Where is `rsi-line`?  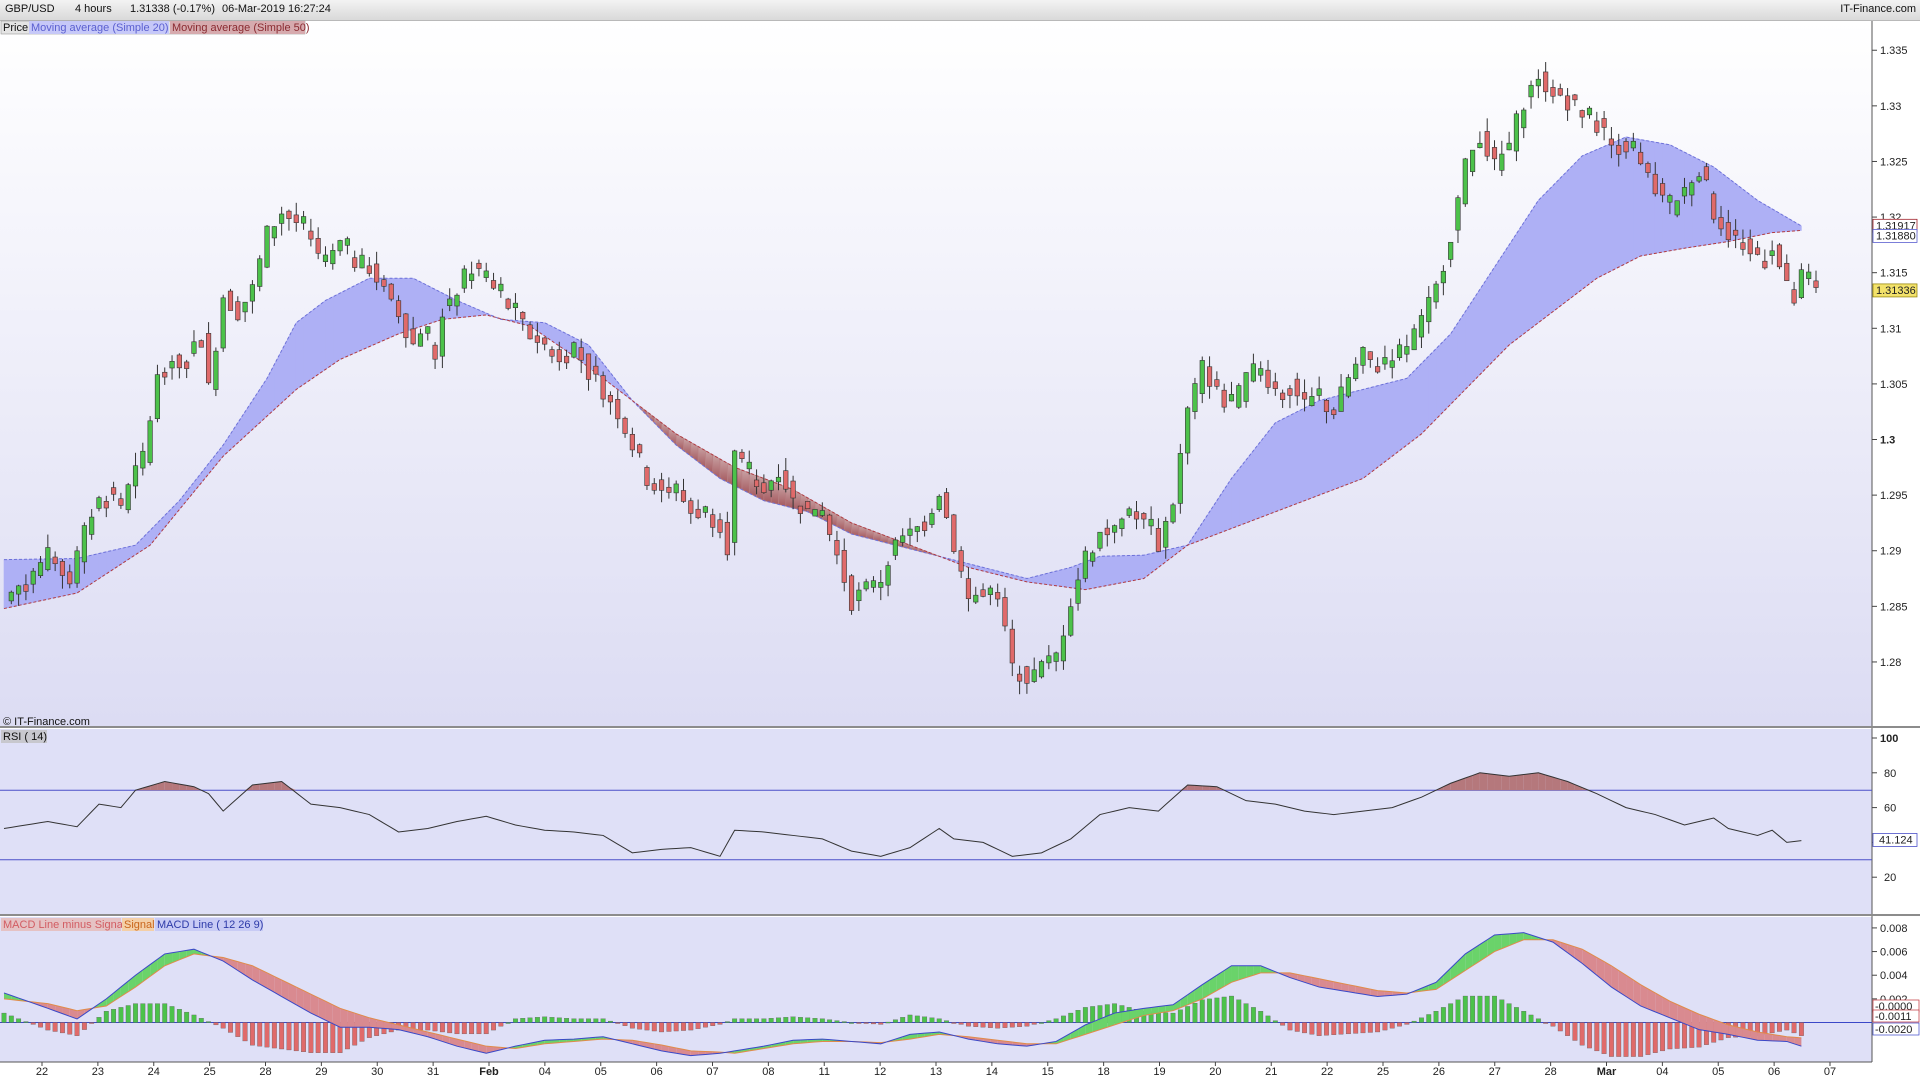
rsi-line is located at coordinates (902, 814).